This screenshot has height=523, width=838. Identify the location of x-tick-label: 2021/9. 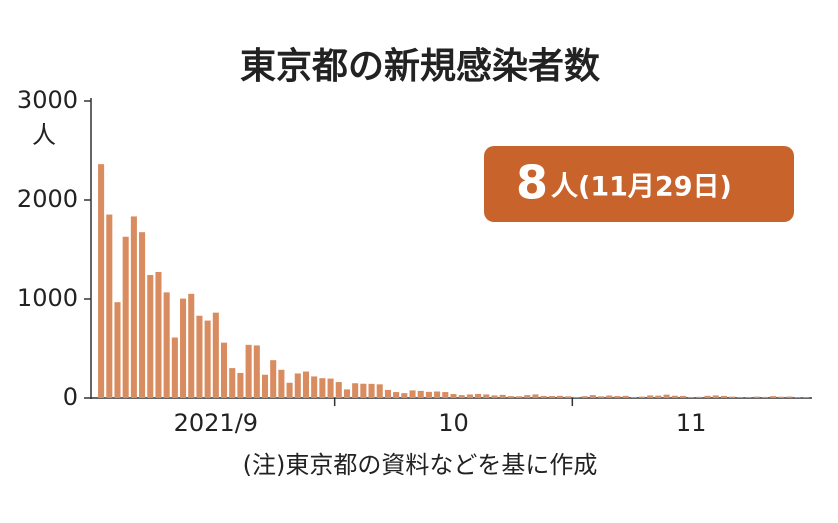
(216, 423).